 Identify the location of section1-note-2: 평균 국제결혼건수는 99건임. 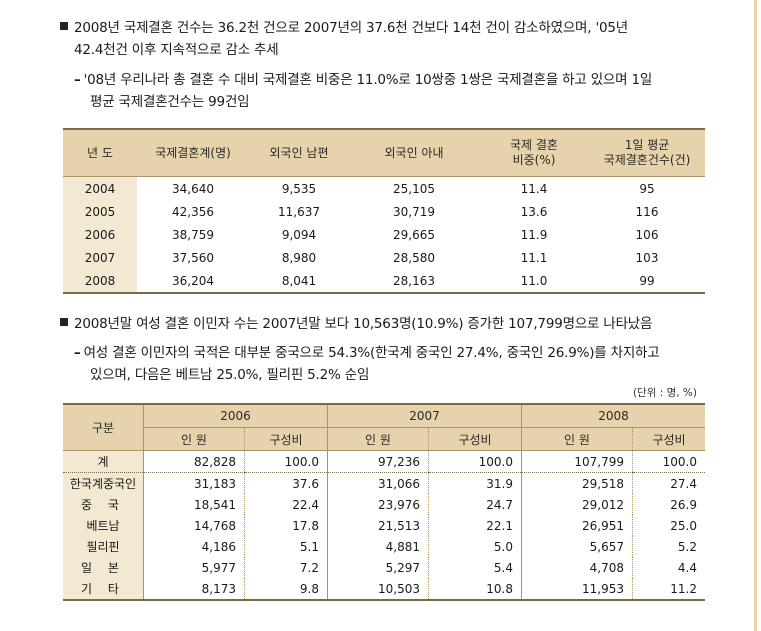
(170, 102).